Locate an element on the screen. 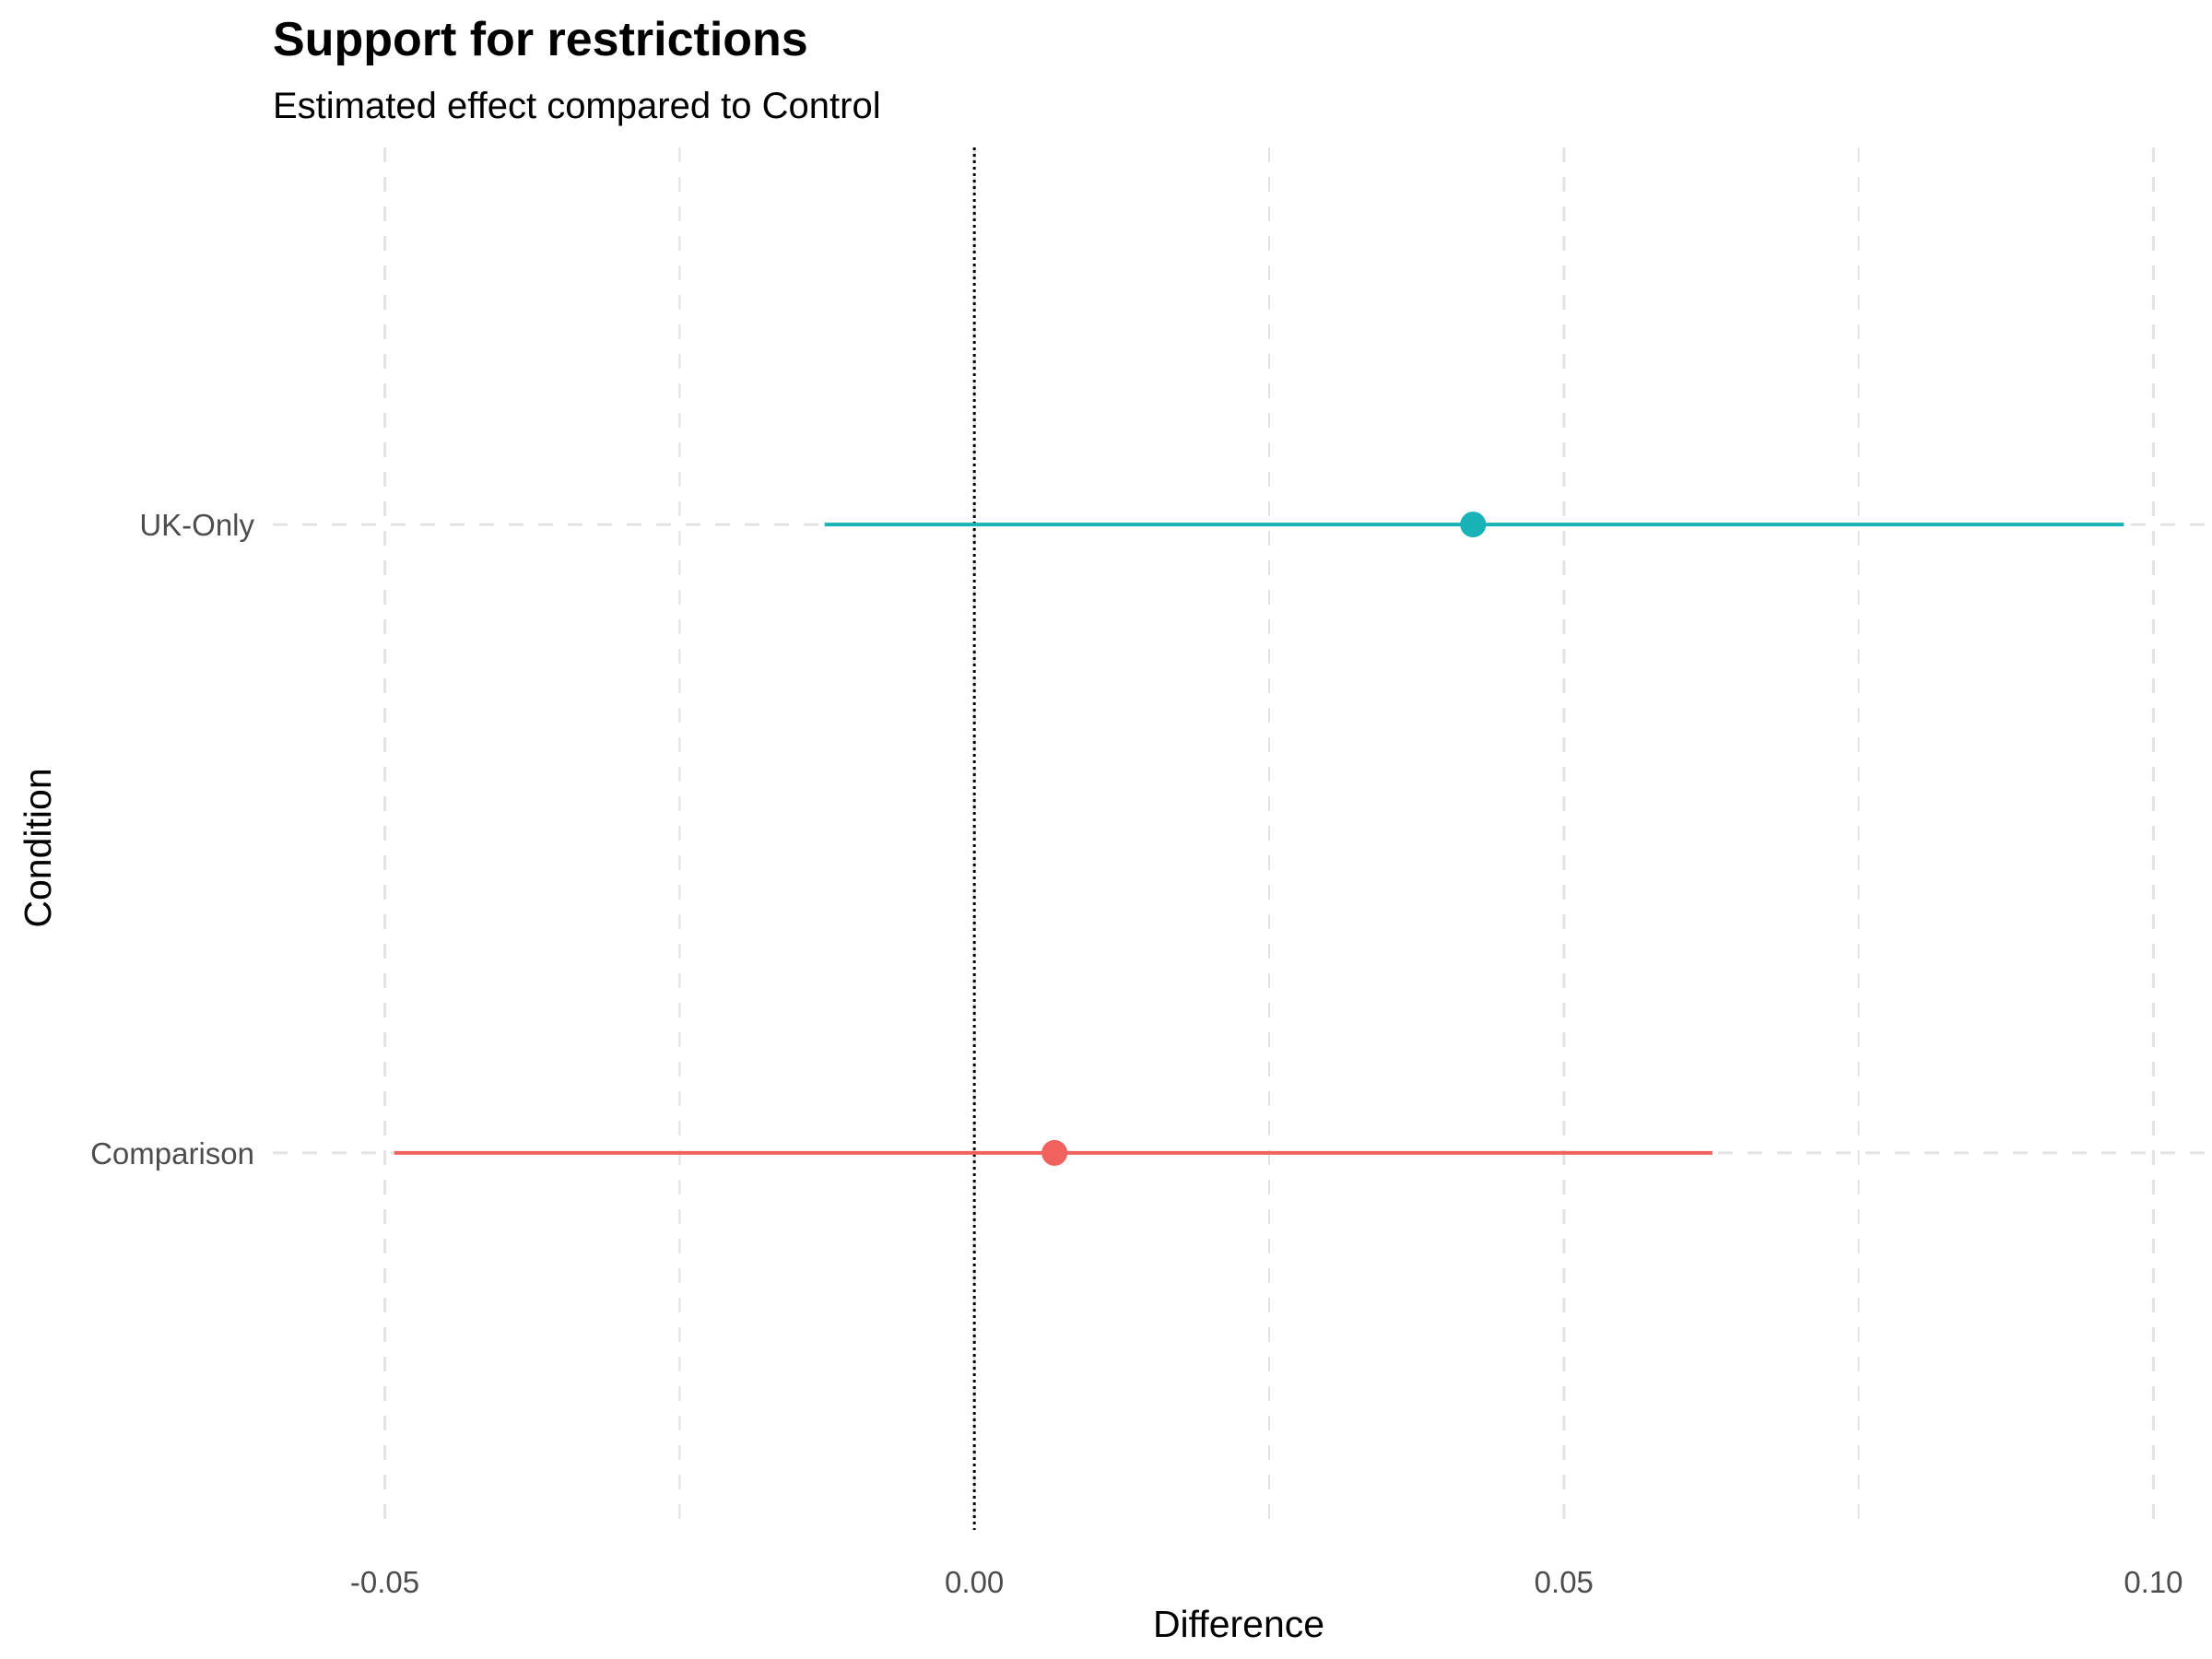 Image resolution: width=2212 pixels, height=1659 pixels. x-tick-label: 0.05 is located at coordinates (1564, 1582).